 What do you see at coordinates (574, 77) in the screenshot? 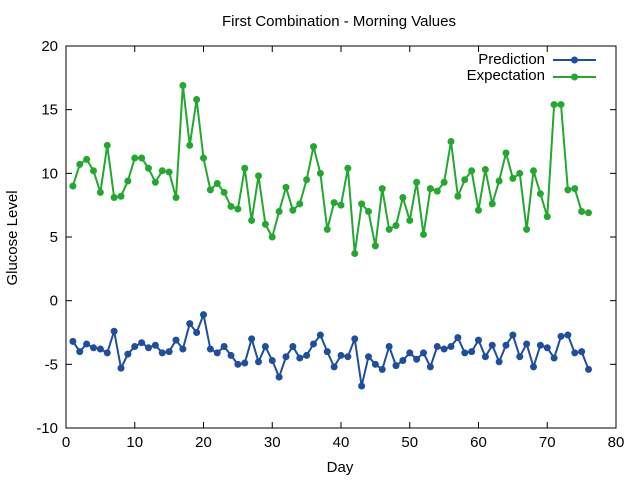
I see `legend-marker-expectation` at bounding box center [574, 77].